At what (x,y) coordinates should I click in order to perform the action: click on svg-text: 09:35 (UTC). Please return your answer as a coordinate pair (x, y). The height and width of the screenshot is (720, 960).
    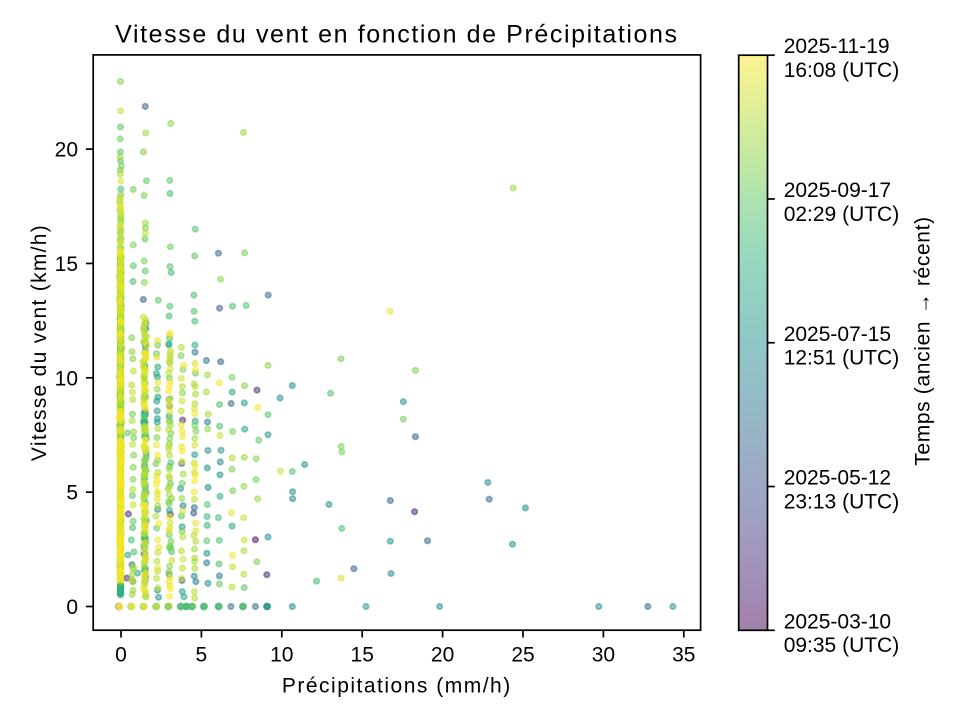
    Looking at the image, I should click on (842, 645).